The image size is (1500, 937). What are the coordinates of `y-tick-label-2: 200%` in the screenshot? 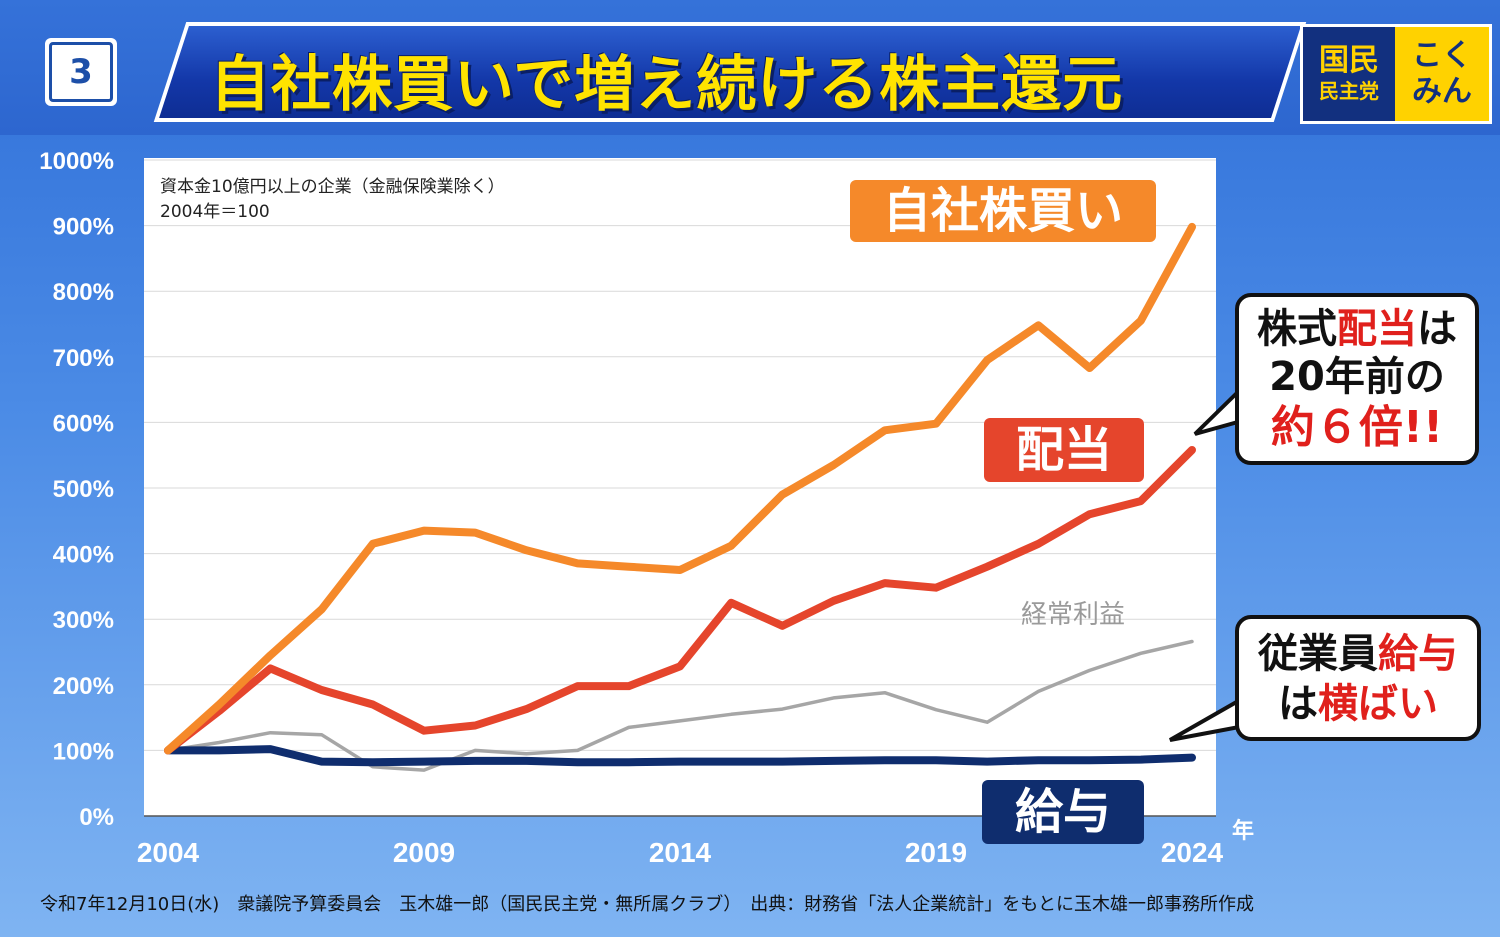 It's located at (83, 686).